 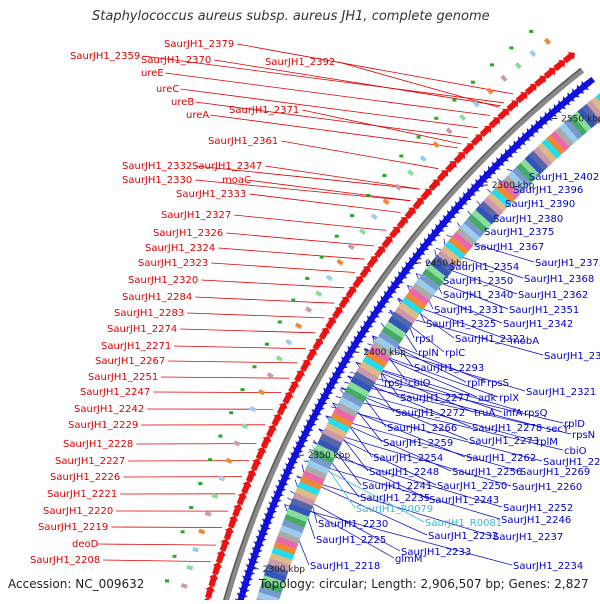 What do you see at coordinates (123, 377) in the screenshot?
I see `left-gene-label: SaurJH1_2251` at bounding box center [123, 377].